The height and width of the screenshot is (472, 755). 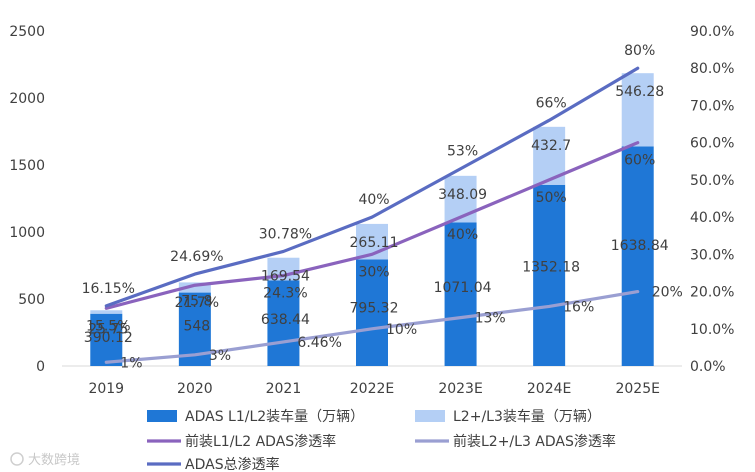 What do you see at coordinates (551, 198) in the screenshot?
I see `l1l2-rate-label: 50%` at bounding box center [551, 198].